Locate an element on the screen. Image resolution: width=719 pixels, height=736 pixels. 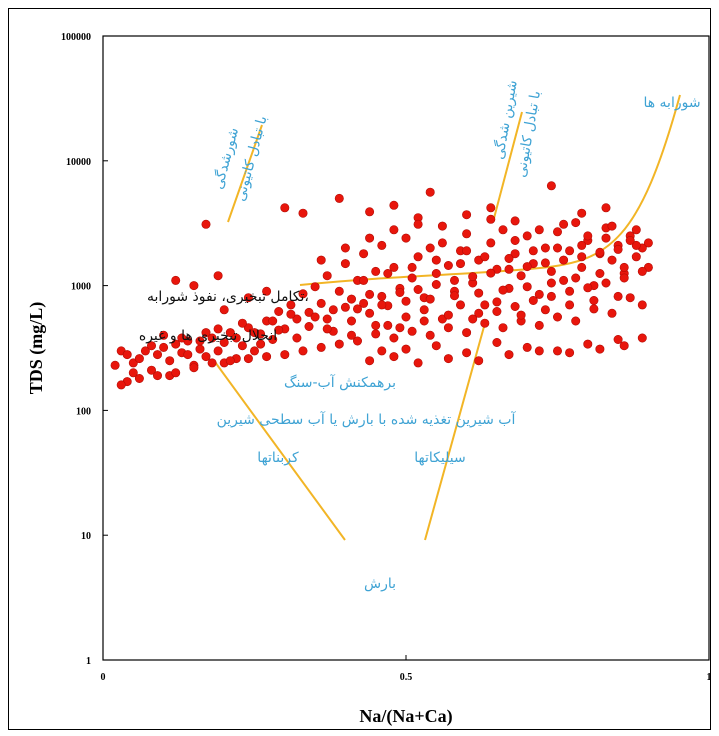
x-tick-label: 0 is located at coordinates (103, 677).